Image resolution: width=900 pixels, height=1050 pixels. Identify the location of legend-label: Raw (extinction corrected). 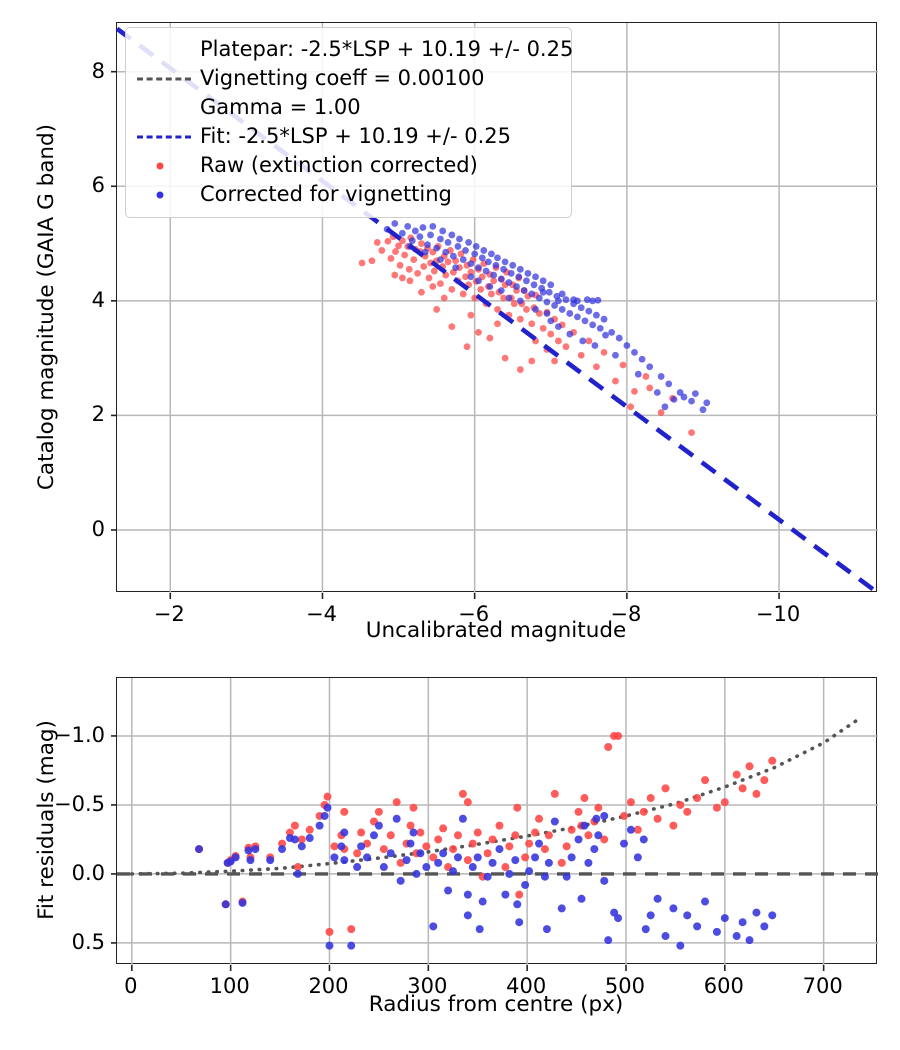
(339, 165).